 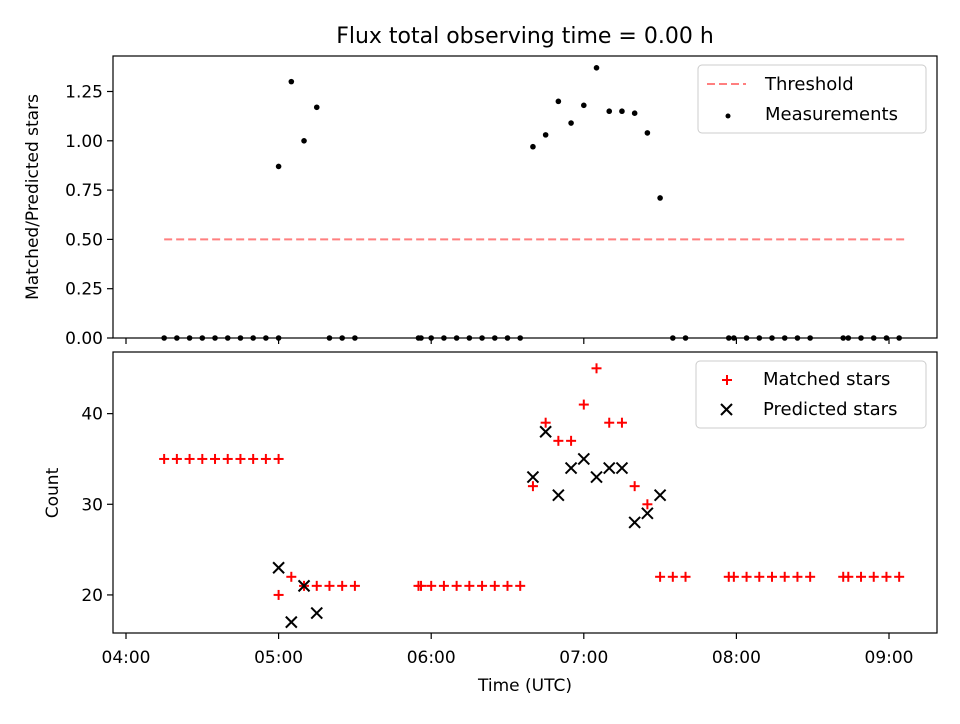 What do you see at coordinates (727, 380) in the screenshot?
I see `legend-matched-swatch` at bounding box center [727, 380].